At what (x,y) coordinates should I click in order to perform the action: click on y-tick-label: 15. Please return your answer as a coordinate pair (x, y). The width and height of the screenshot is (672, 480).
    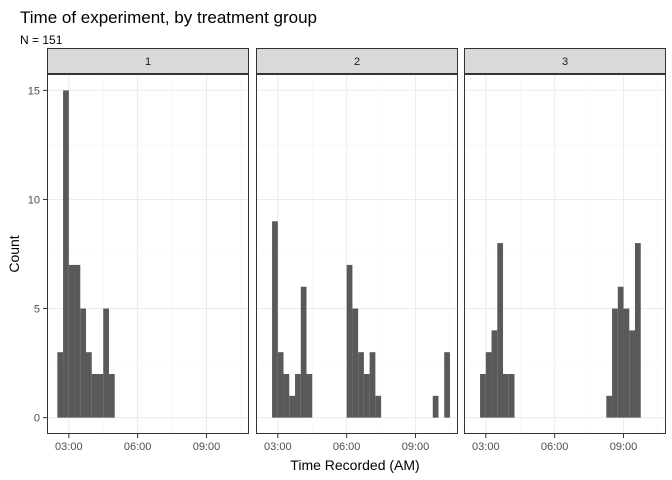
    Looking at the image, I should click on (34, 91).